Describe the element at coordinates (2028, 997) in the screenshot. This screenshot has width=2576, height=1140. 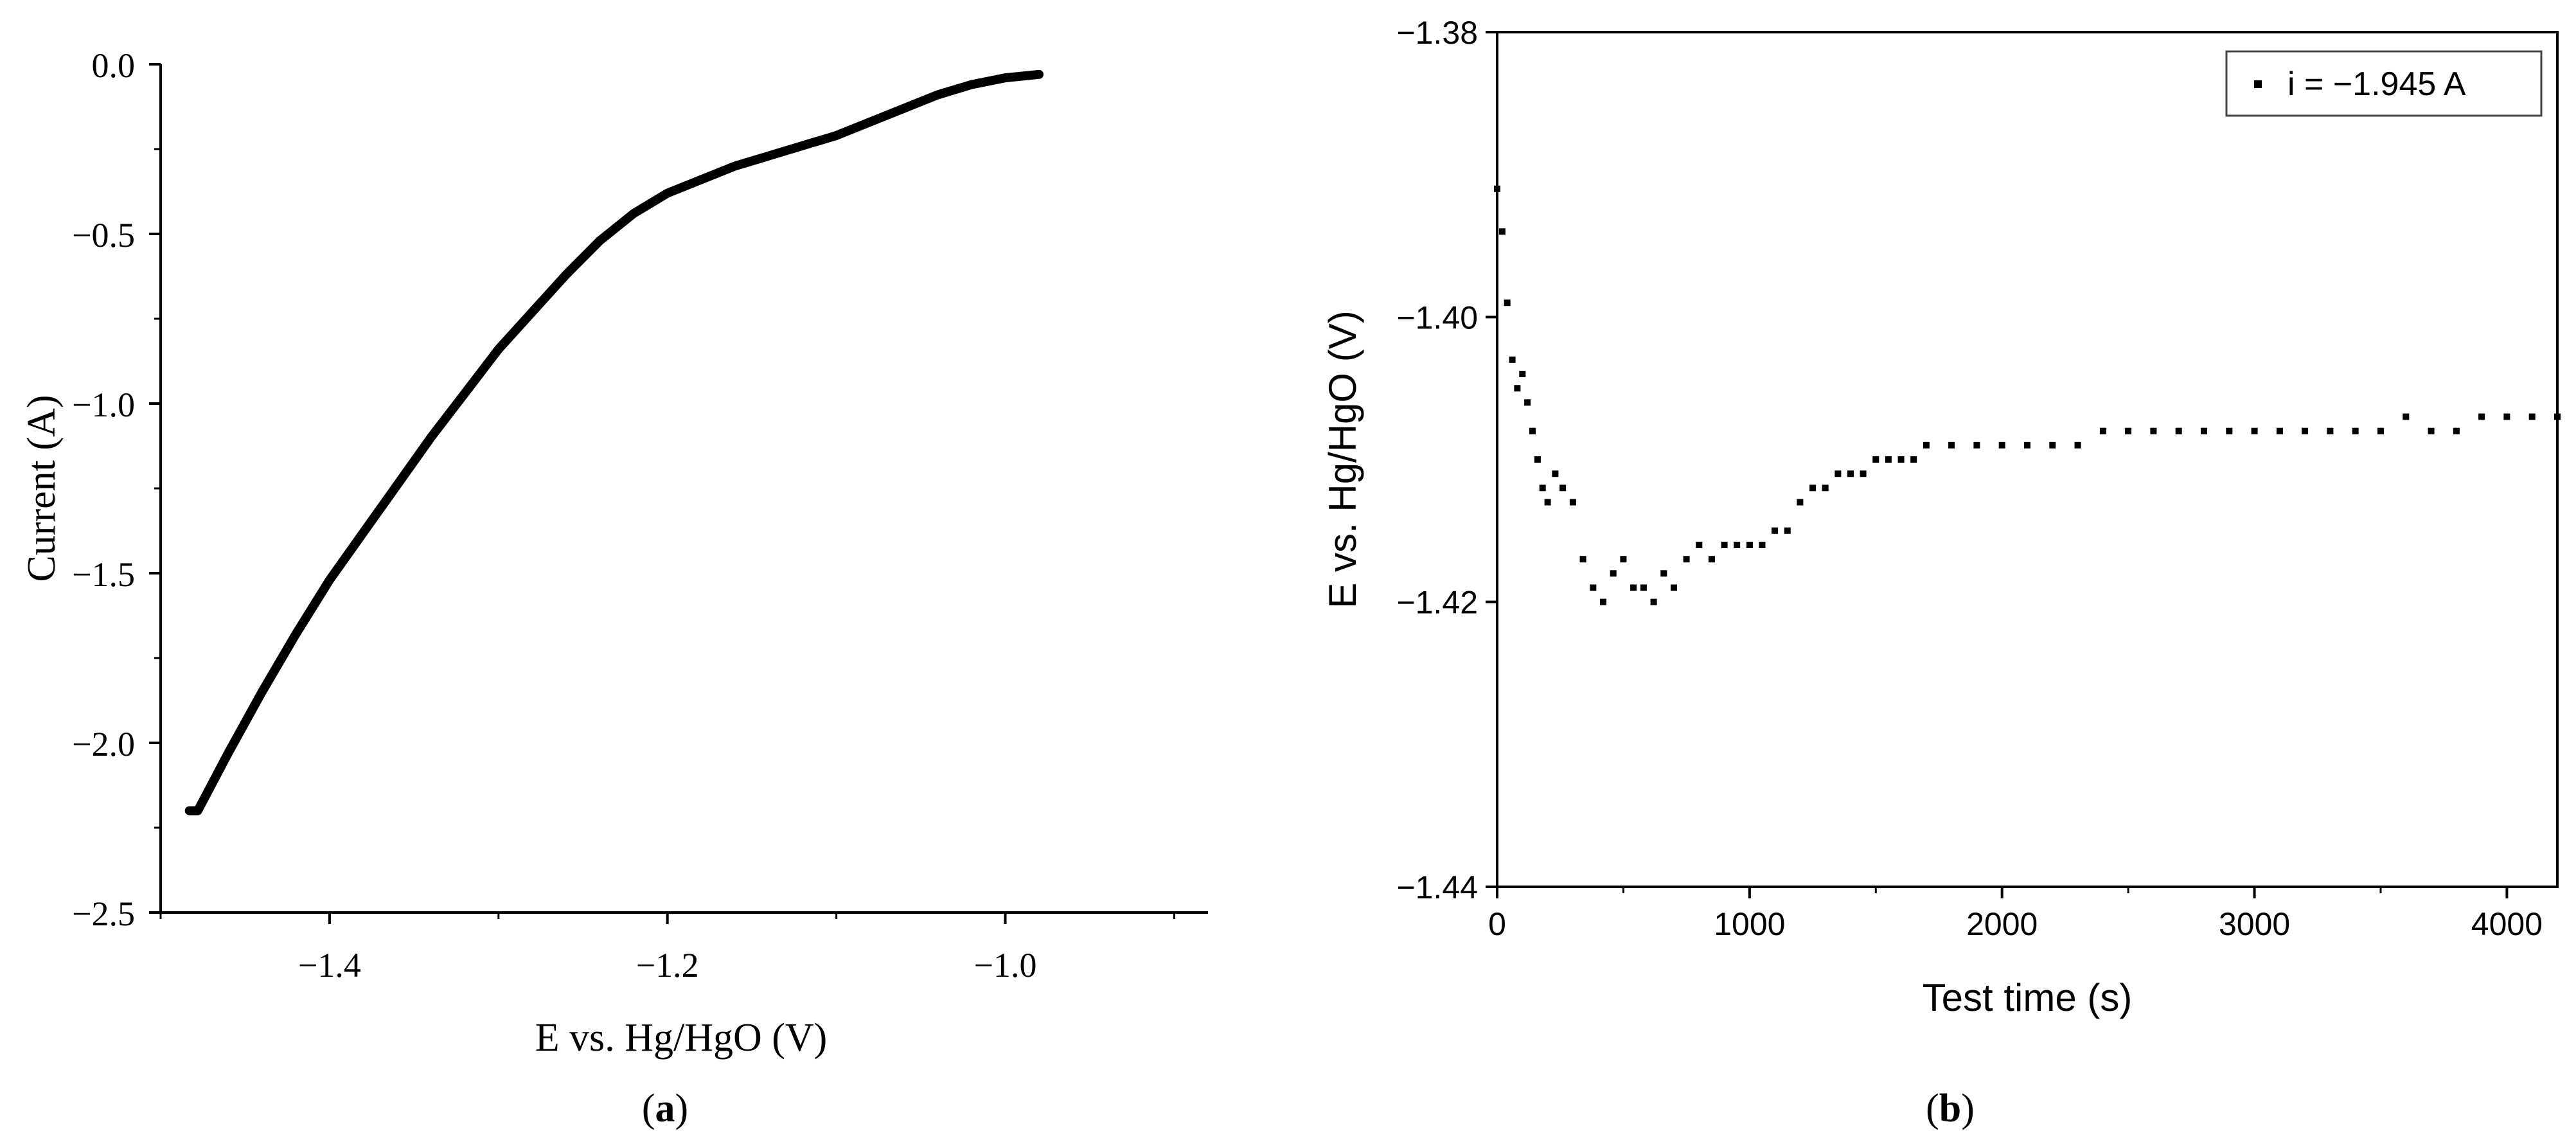
I see `panel-b-x-axis-label: Test time (s)` at that location.